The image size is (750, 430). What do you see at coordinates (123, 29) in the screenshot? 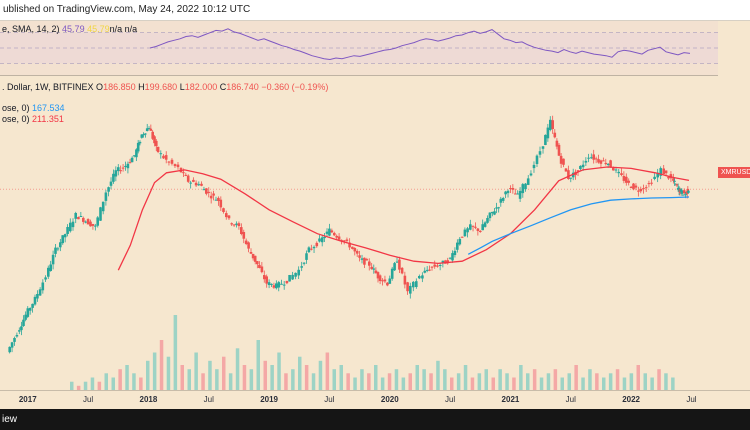
I see `rsi-legend-na: n/a n/a` at bounding box center [123, 29].